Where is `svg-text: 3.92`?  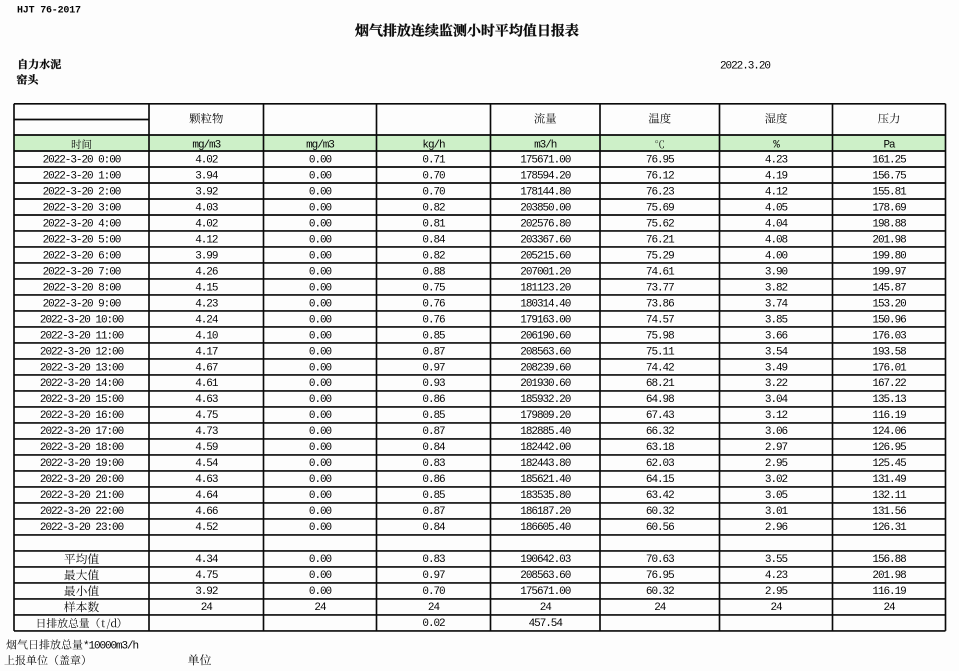
svg-text: 3.92 is located at coordinates (206, 192).